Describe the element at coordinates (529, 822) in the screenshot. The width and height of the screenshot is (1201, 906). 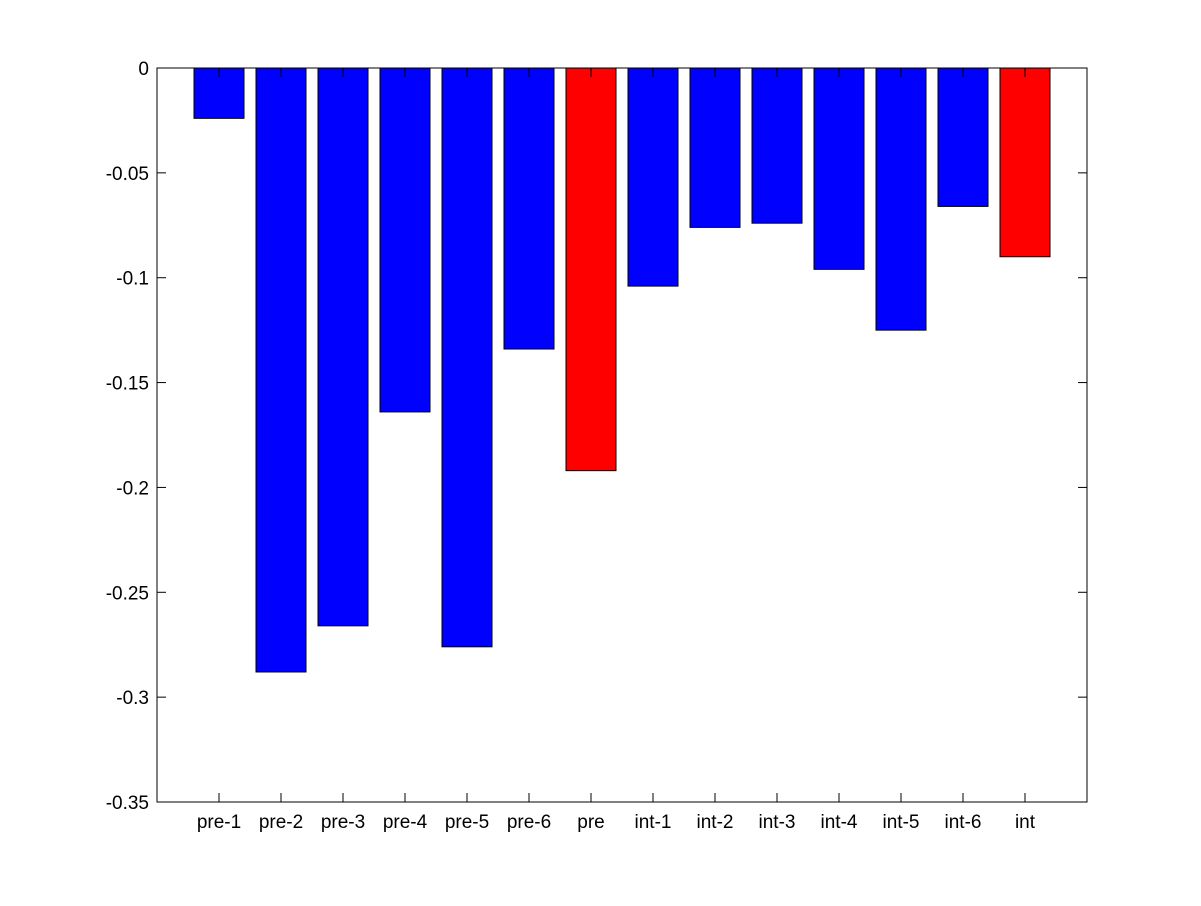
I see `x-tick-label: pre-6` at that location.